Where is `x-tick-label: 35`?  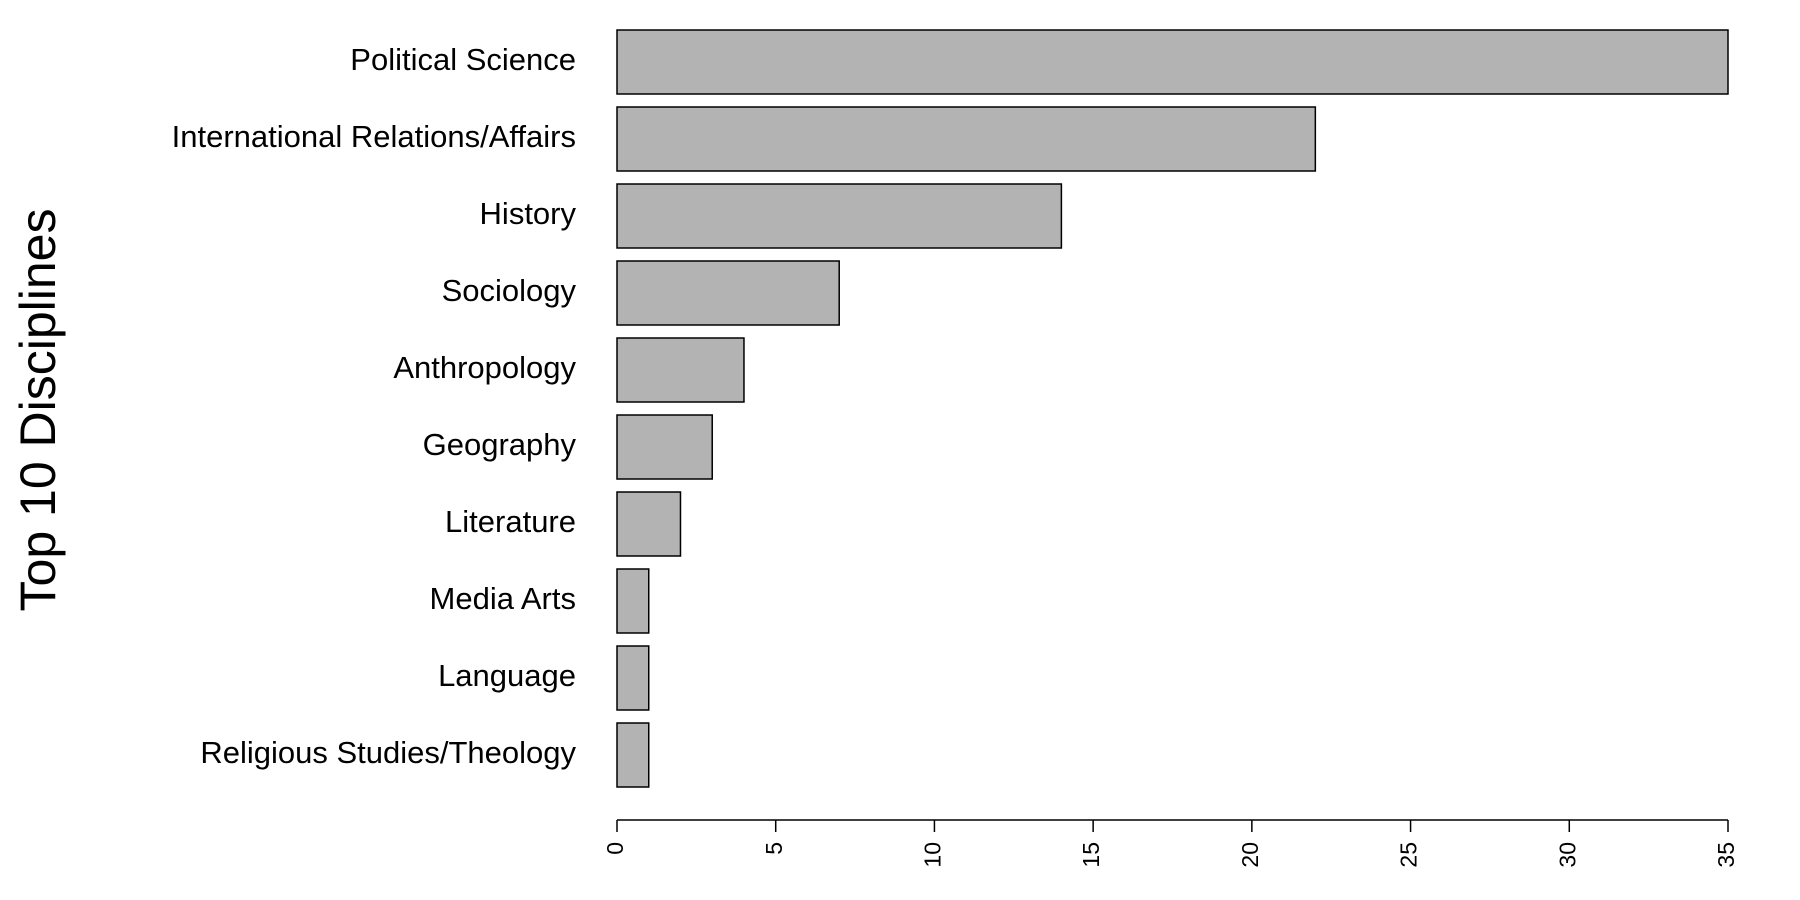 x-tick-label: 35 is located at coordinates (1726, 855).